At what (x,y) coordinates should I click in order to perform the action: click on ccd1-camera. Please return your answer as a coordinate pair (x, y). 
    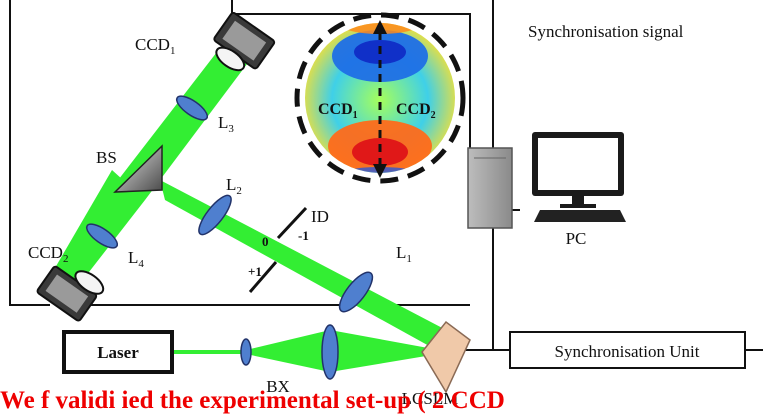
    Looking at the image, I should click on (244, 41).